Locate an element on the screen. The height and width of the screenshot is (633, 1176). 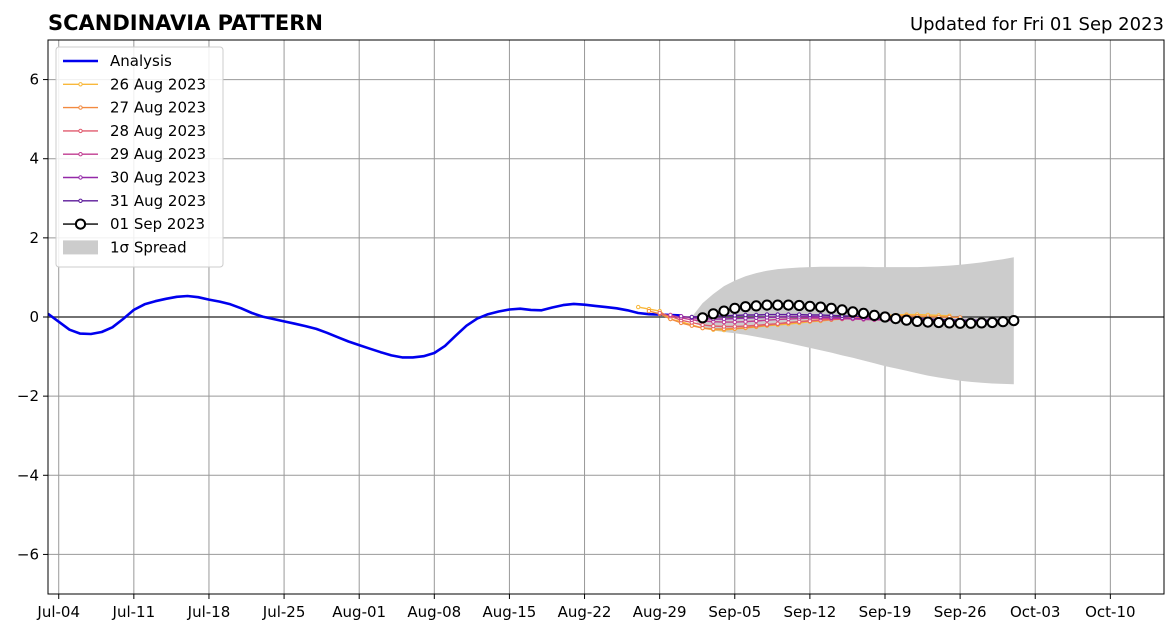
legend-label: Analysis is located at coordinates (141, 61).